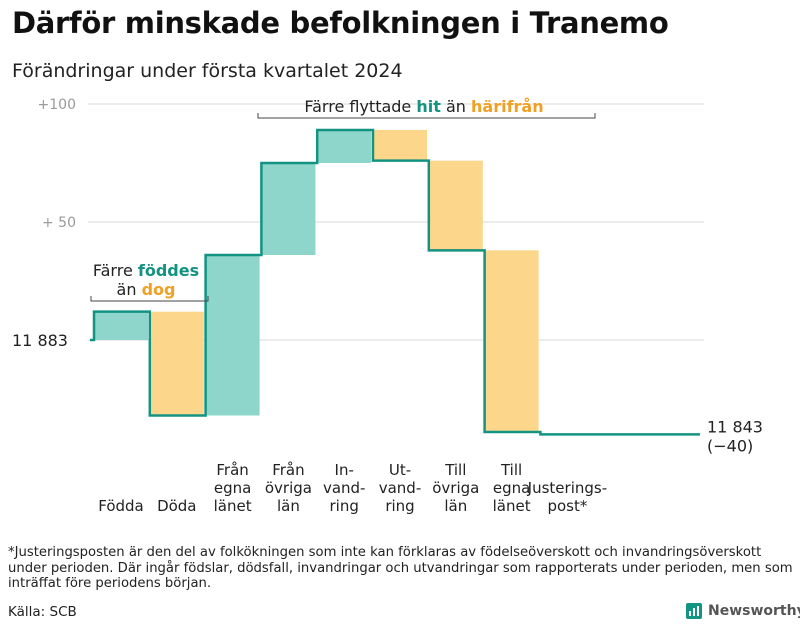 The image size is (800, 625). What do you see at coordinates (207, 71) in the screenshot?
I see `chart-subtitle: Förändringar under första kvartalet 2024` at bounding box center [207, 71].